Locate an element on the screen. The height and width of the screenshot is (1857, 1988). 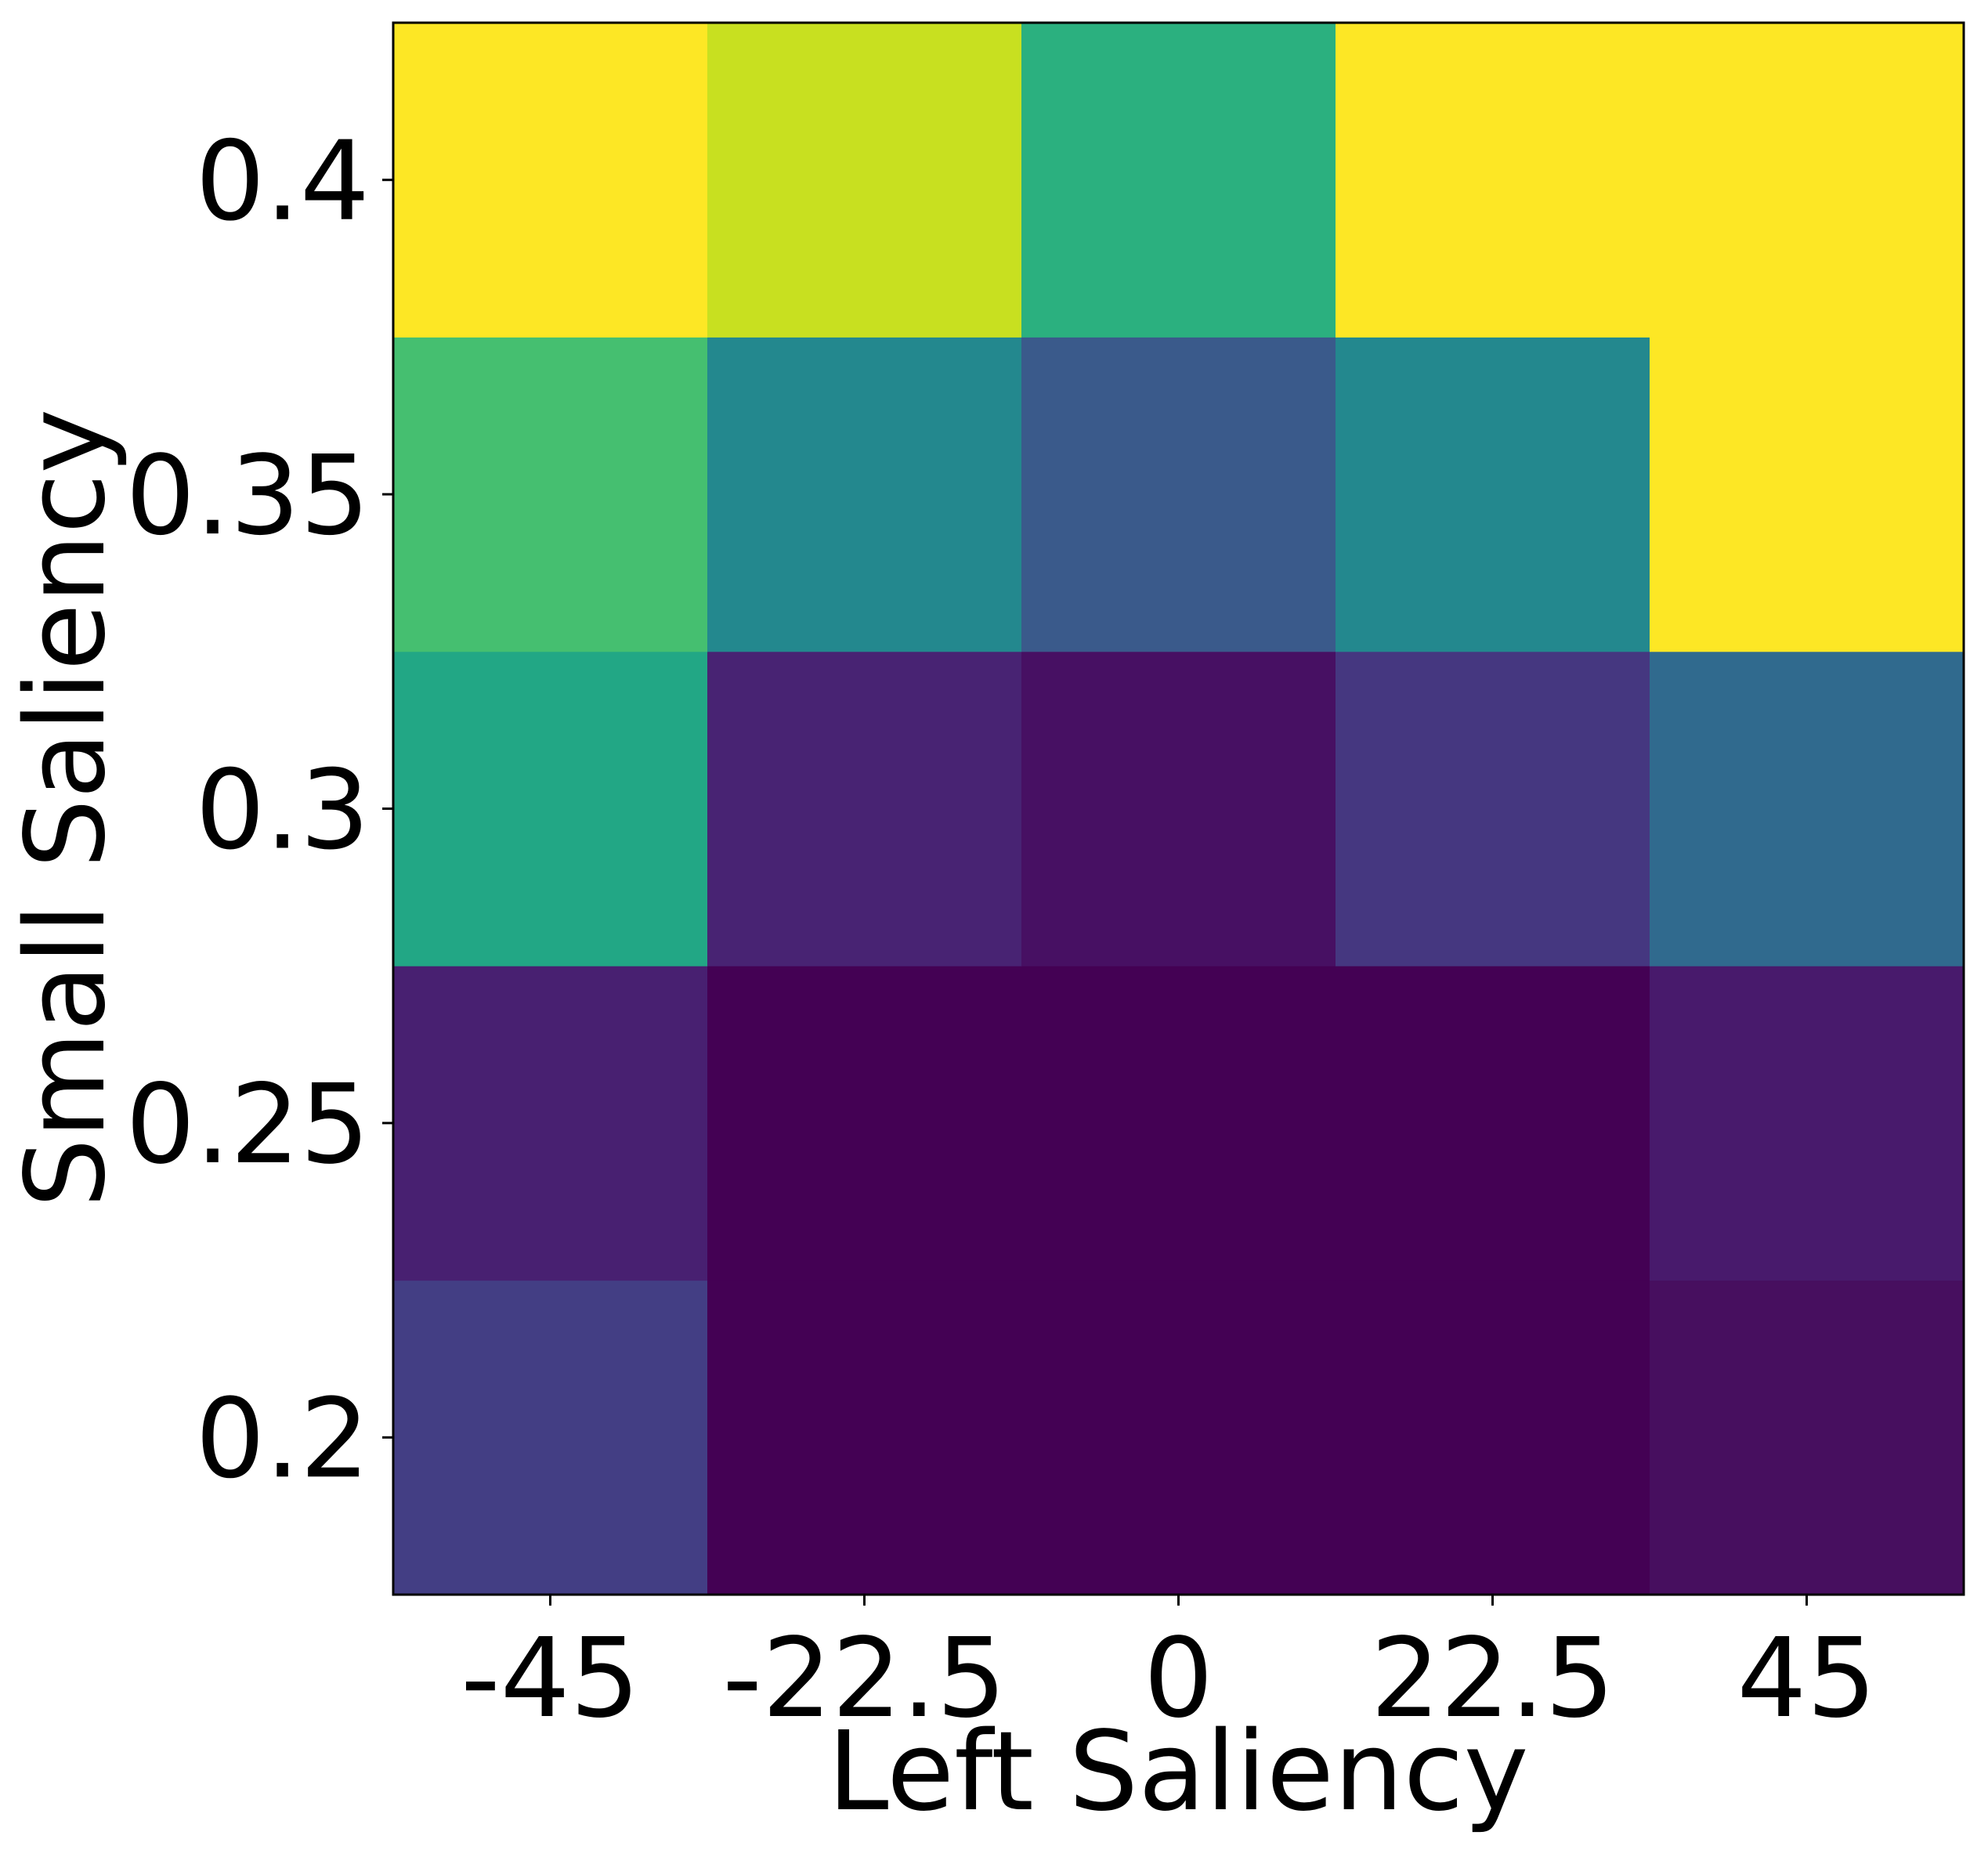
heatmap-cell-r2-c3 is located at coordinates (1493, 808).